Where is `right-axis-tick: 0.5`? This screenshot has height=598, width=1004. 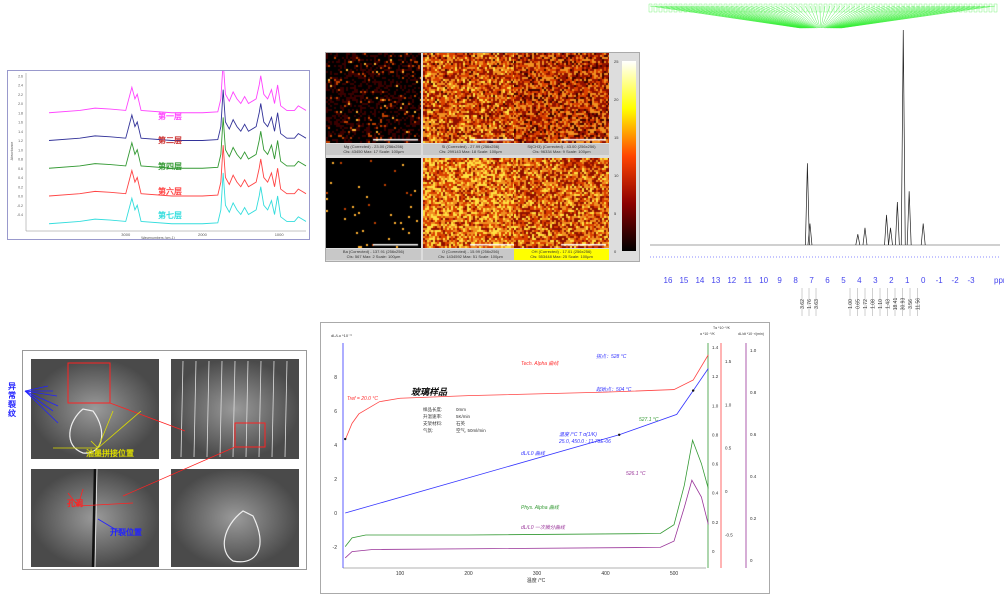
right-axis-tick: 0.5 is located at coordinates (728, 448).